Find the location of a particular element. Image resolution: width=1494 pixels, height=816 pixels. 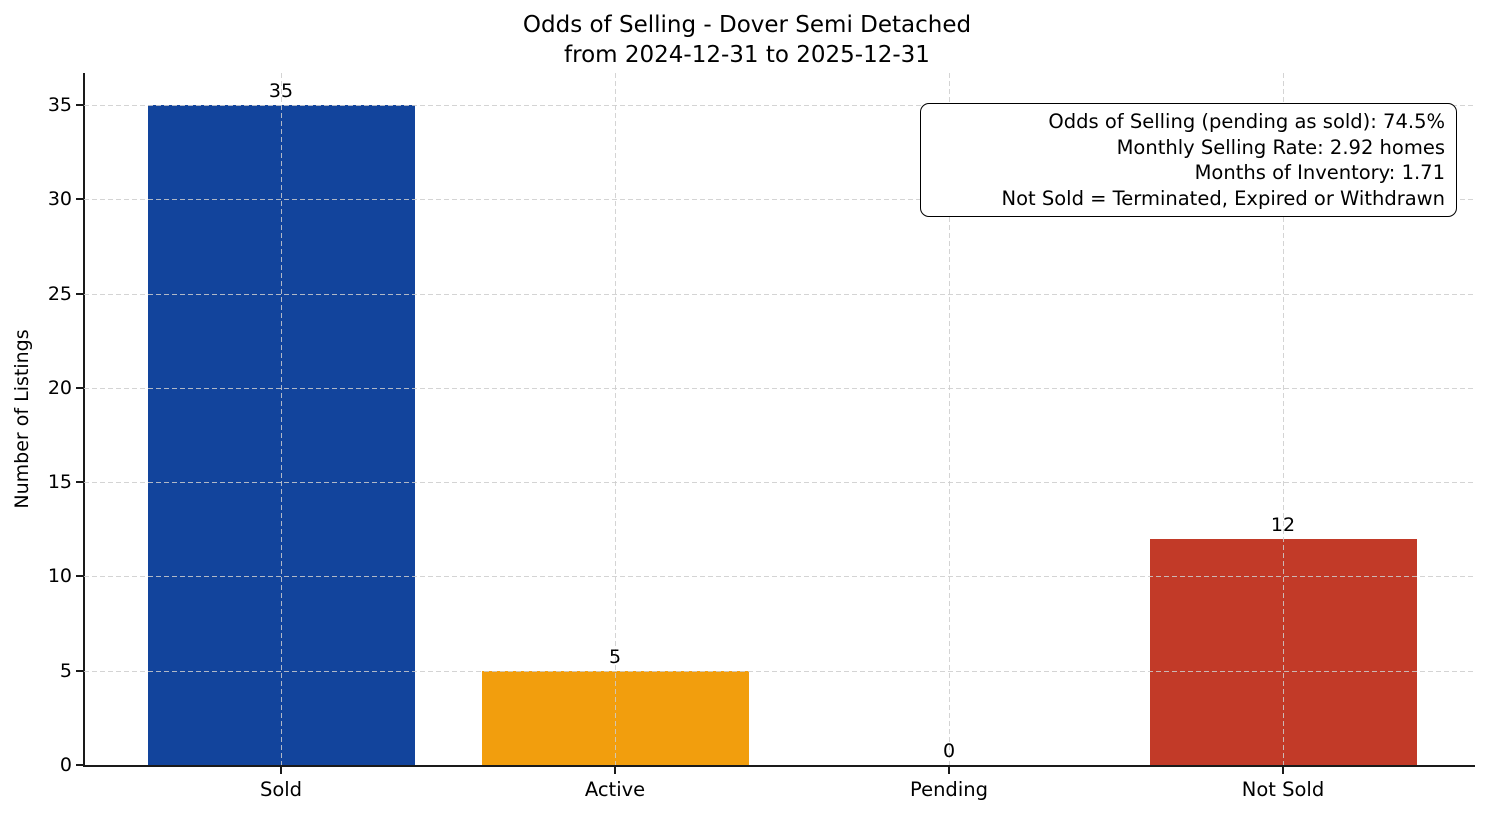

x-axis-spine is located at coordinates (779, 766).